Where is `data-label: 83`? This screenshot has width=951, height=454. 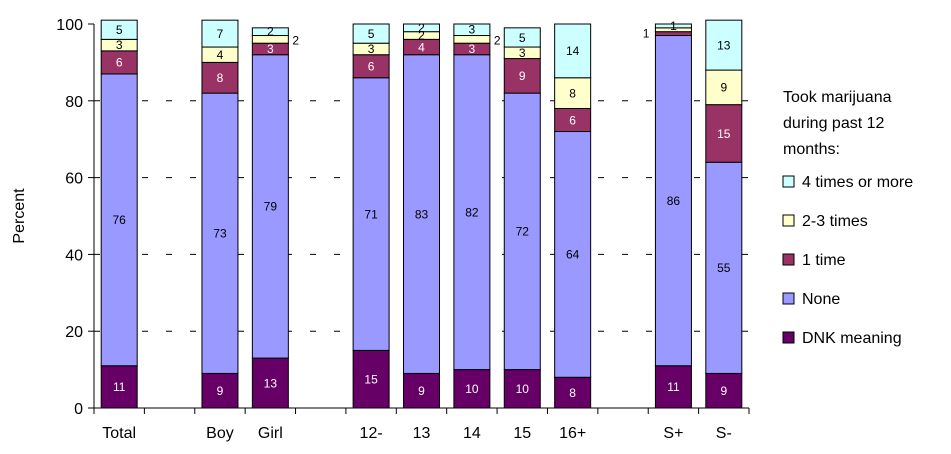 data-label: 83 is located at coordinates (422, 214).